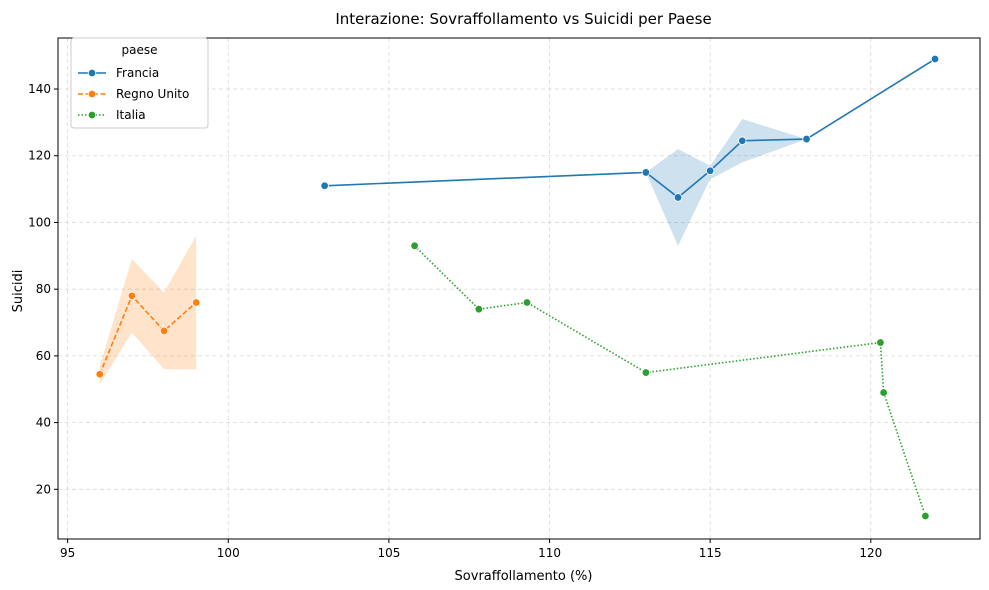 Image resolution: width=989 pixels, height=590 pixels. Describe the element at coordinates (39, 156) in the screenshot. I see `y-tick-label: 120` at that location.